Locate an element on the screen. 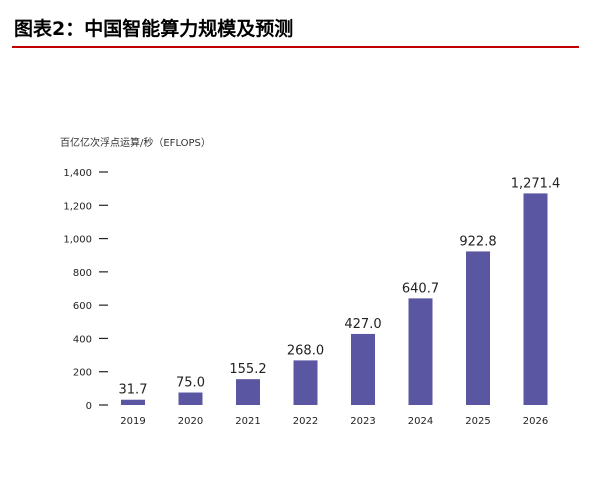  x-tick-label: 2019 is located at coordinates (132, 421).